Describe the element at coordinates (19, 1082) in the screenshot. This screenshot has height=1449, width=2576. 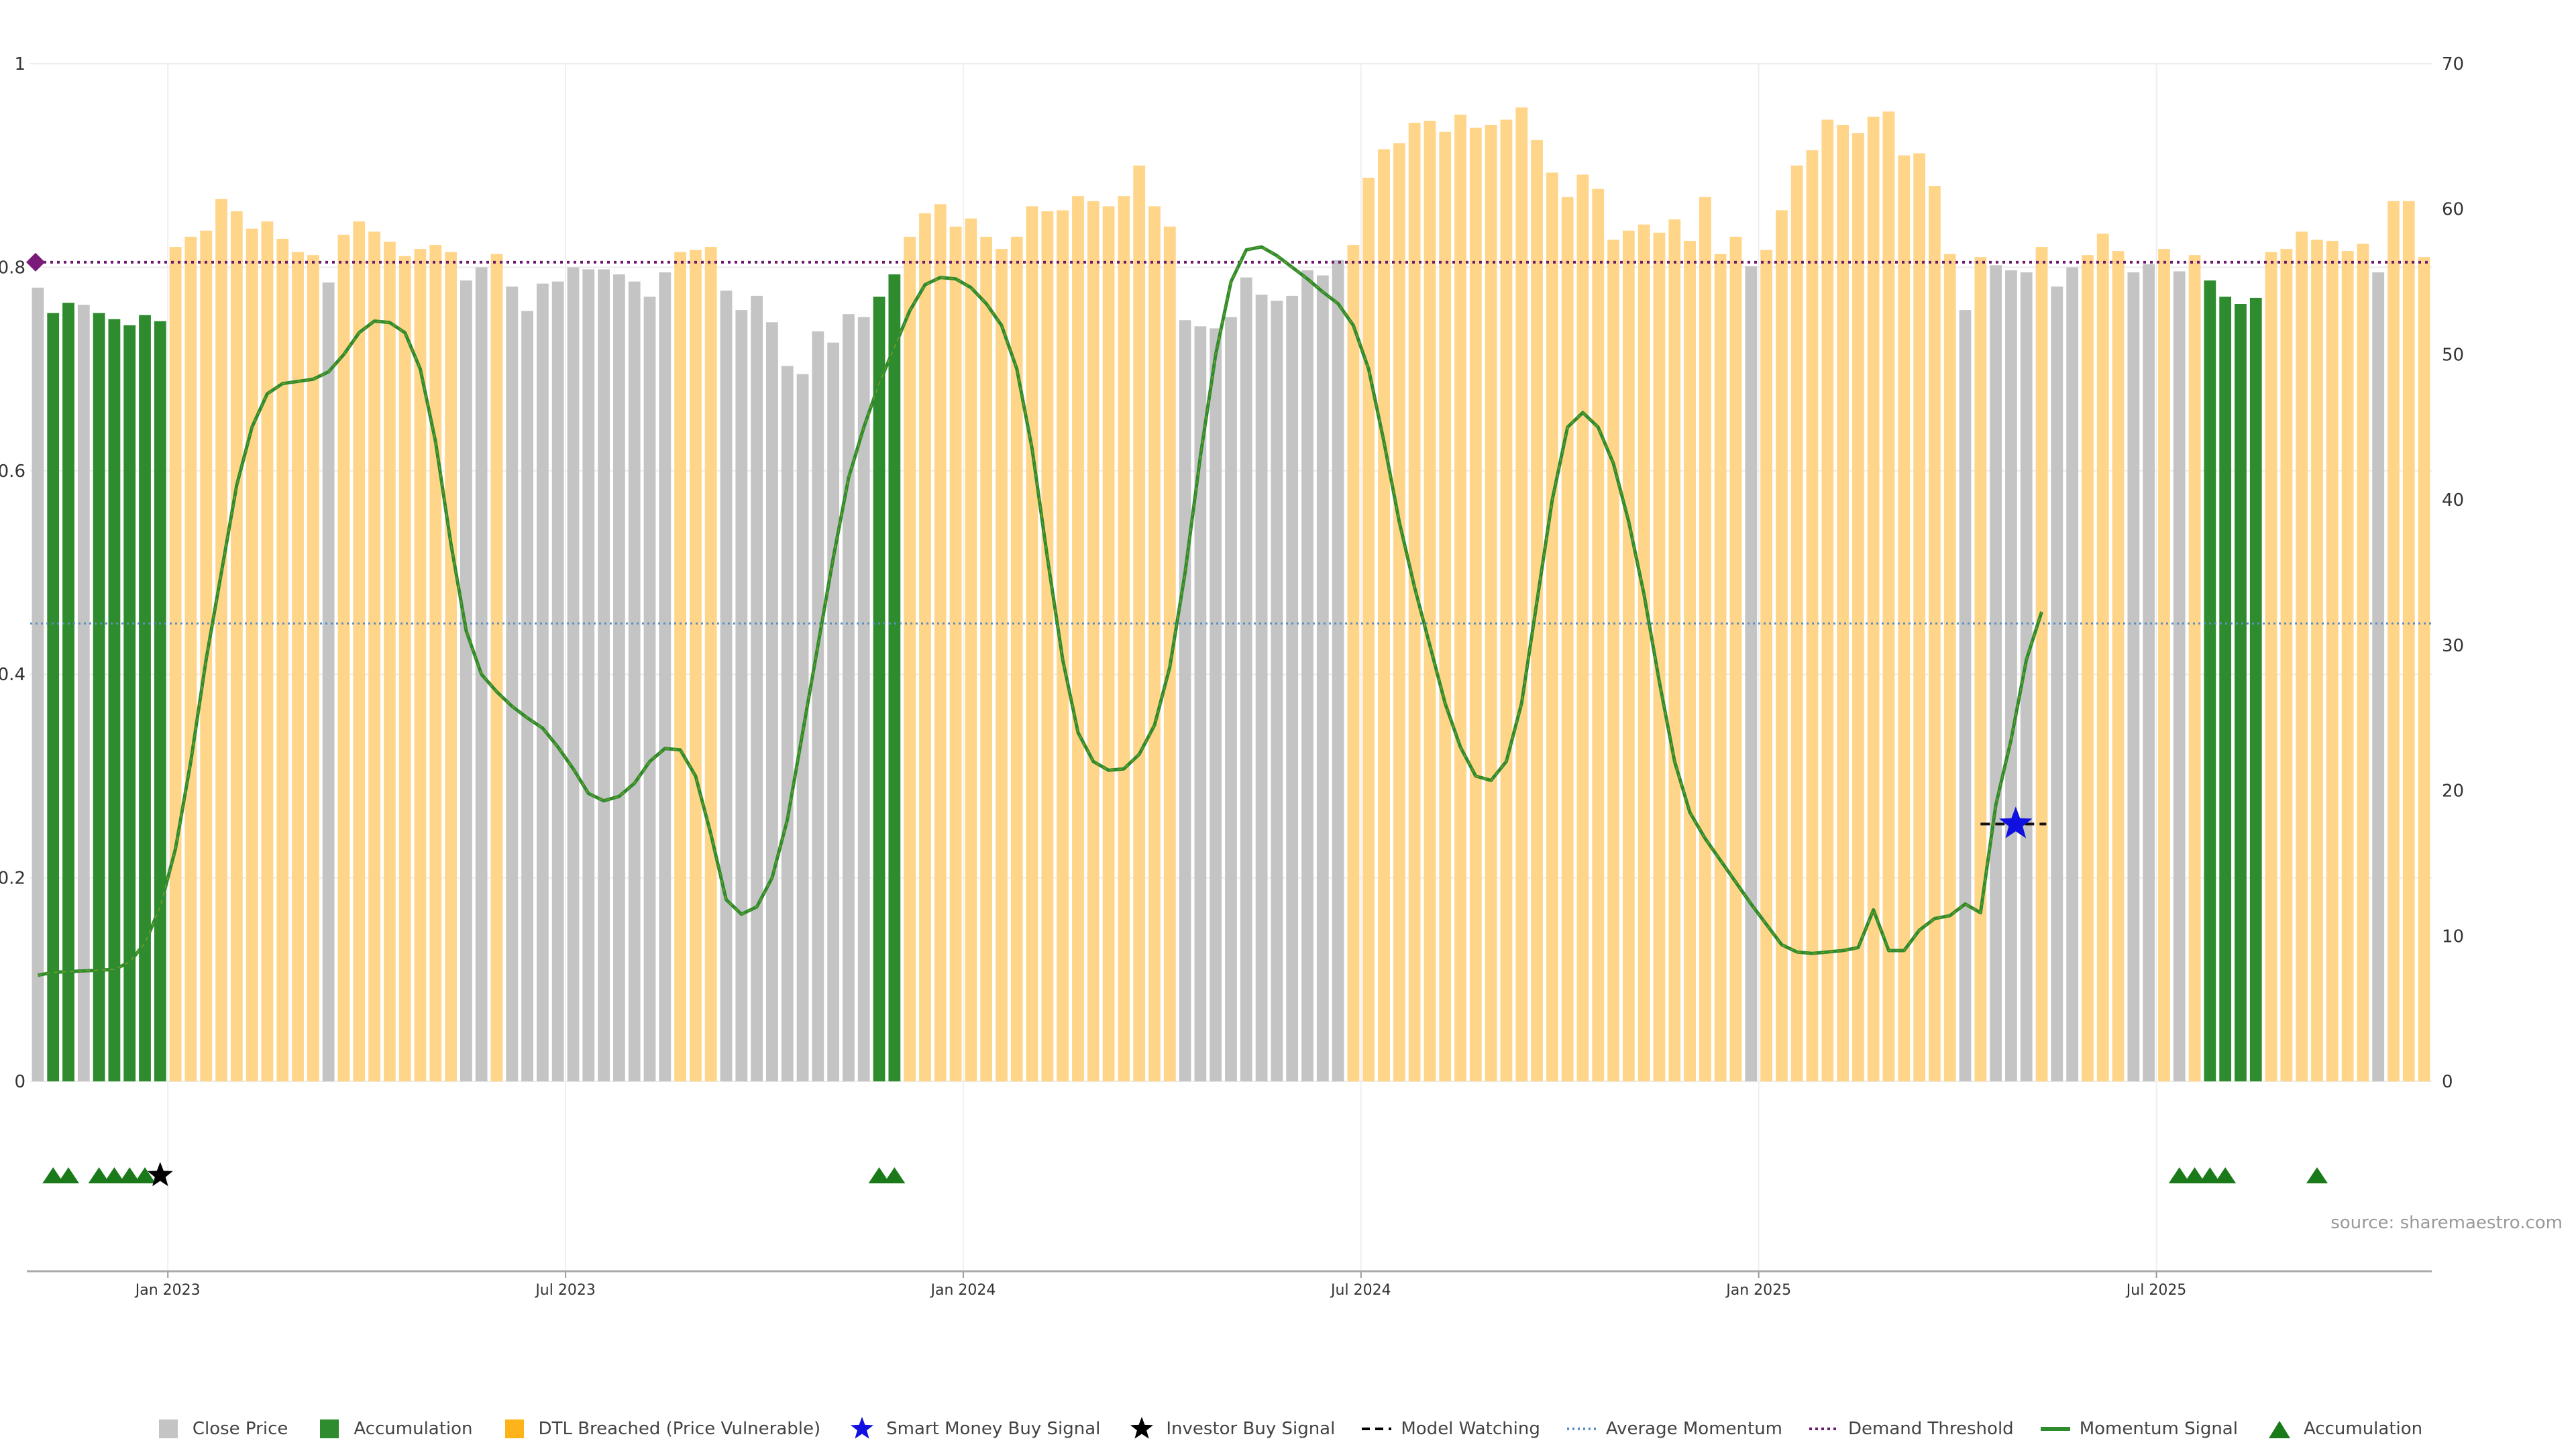
I see `left-tick-label: 0` at that location.